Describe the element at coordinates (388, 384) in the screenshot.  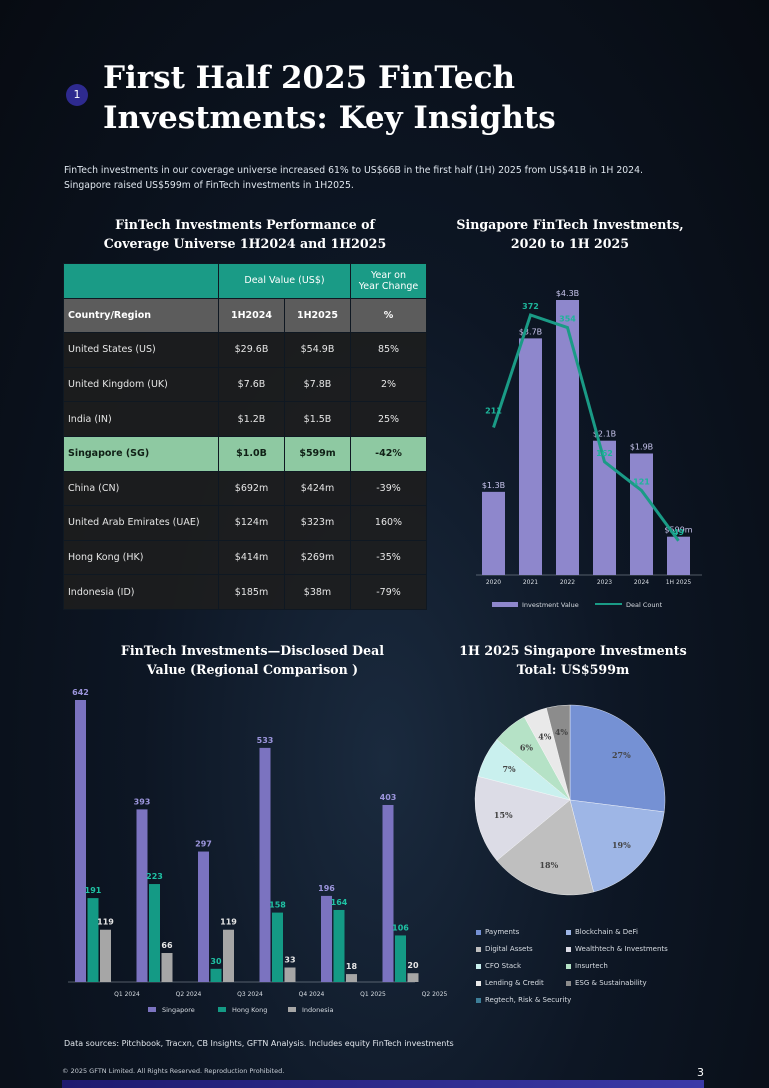
I see `cell-change: 2%` at that location.